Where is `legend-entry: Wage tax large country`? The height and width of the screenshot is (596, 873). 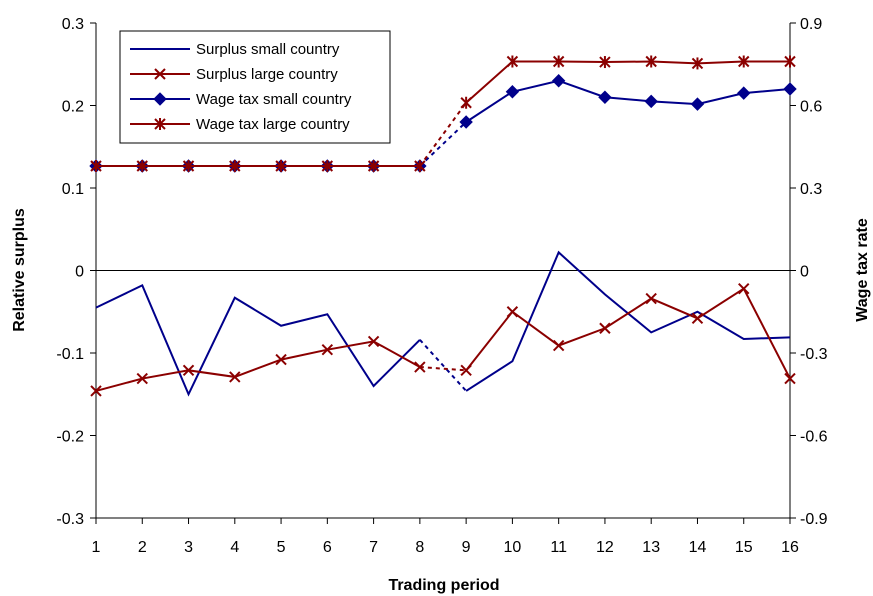
legend-entry: Wage tax large country is located at coordinates (240, 124).